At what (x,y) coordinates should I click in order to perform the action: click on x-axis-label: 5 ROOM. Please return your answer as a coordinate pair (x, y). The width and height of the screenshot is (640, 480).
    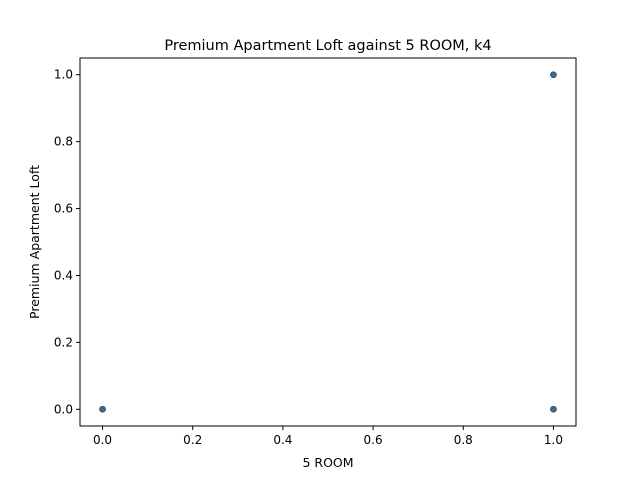
    Looking at the image, I should click on (327, 462).